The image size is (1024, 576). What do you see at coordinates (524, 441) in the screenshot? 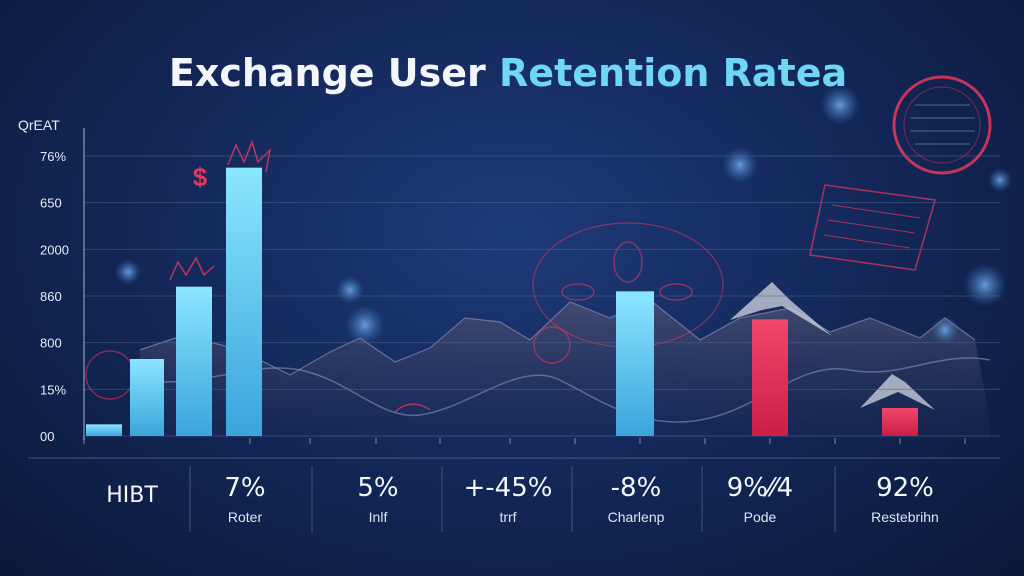
I see `x-axis-ticks` at bounding box center [524, 441].